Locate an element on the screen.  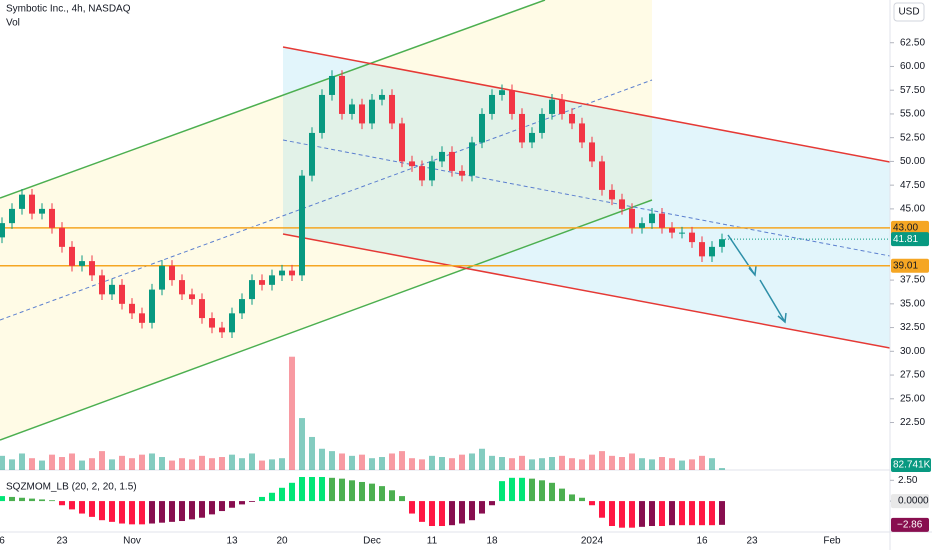
price-tag-label: 43.00 is located at coordinates (905, 228).